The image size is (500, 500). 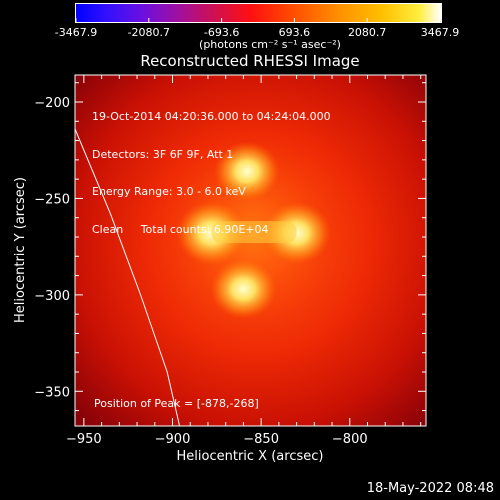 I want to click on x-axis-label: Heliocentric X (arcsec), so click(x=250, y=456).